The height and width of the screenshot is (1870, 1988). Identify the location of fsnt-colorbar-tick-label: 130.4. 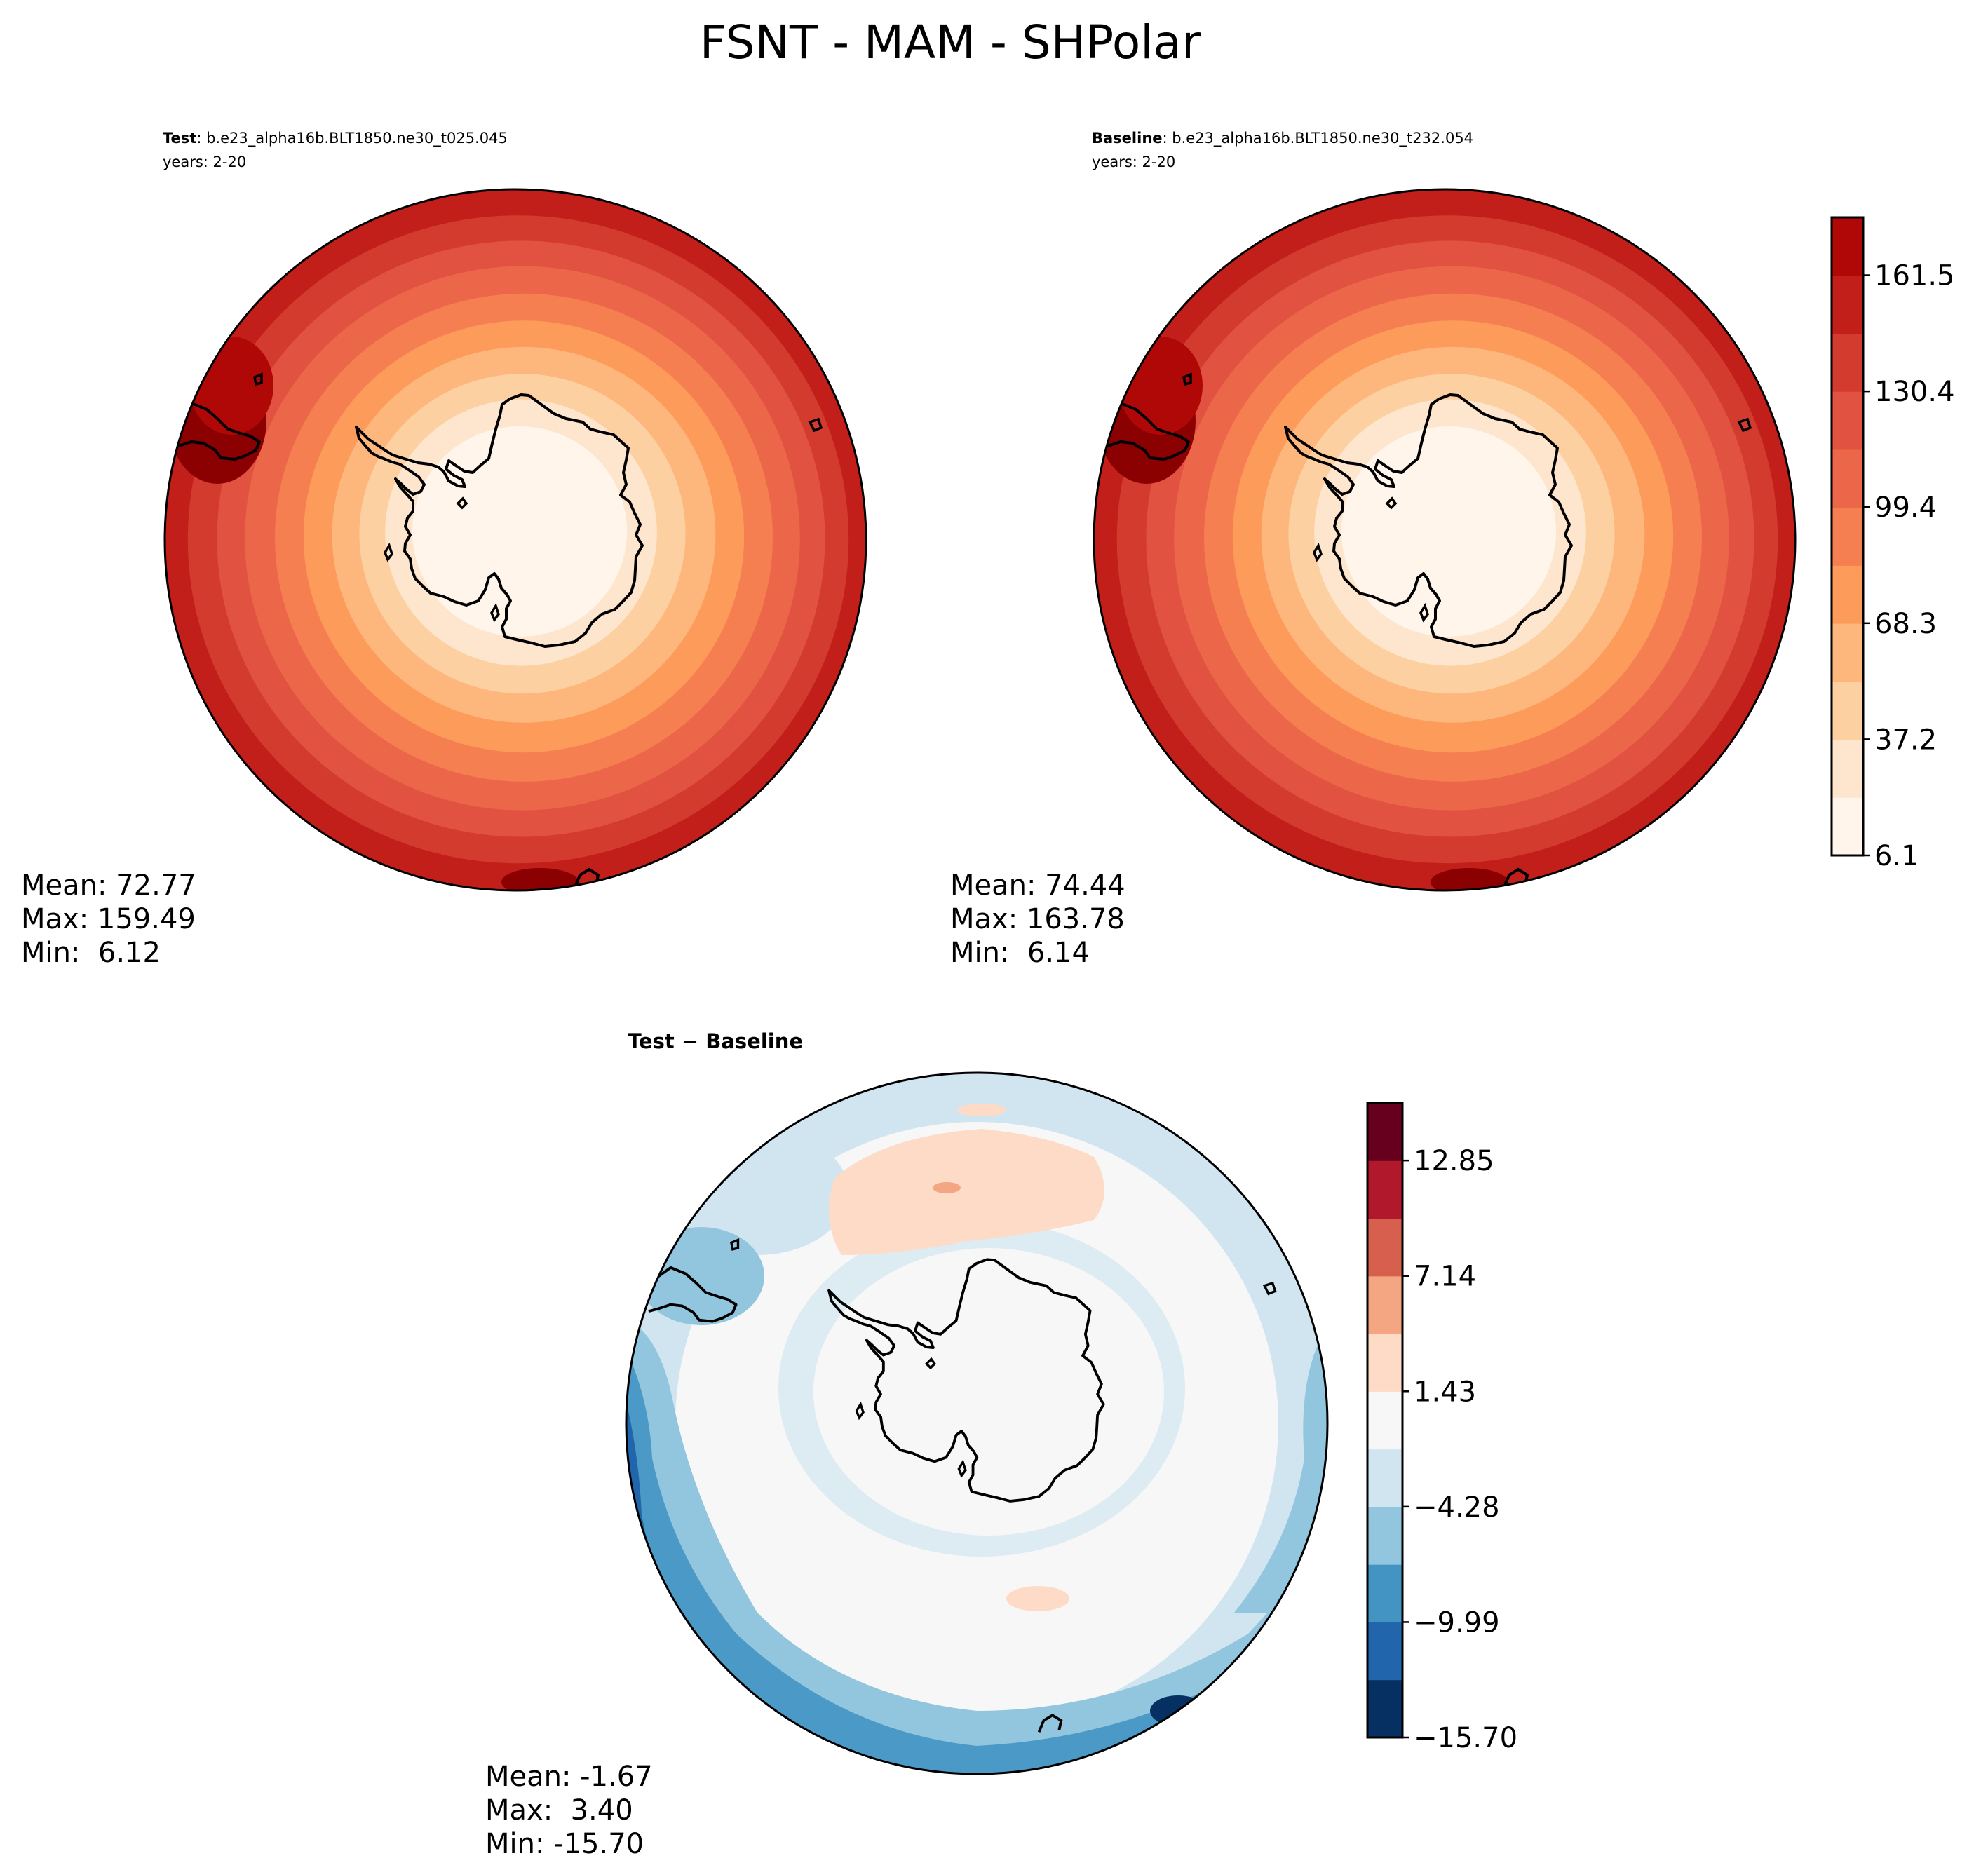
(1915, 392).